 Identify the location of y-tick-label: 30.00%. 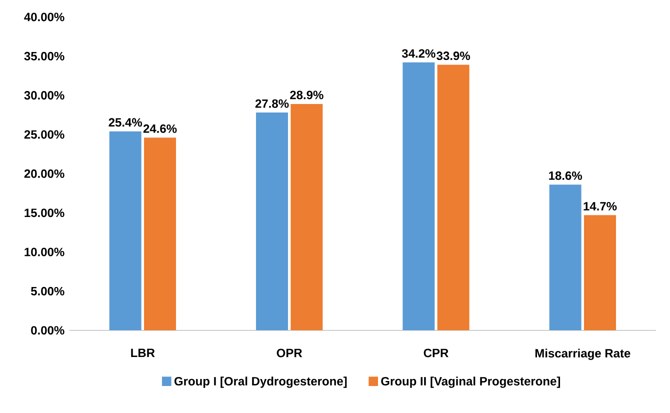
(44, 95).